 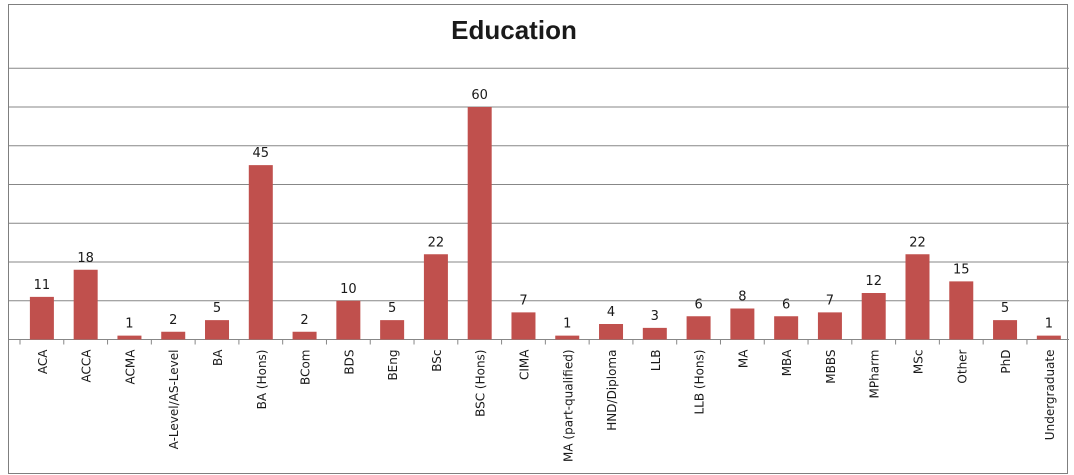 What do you see at coordinates (829, 326) in the screenshot?
I see `bar-mbbs` at bounding box center [829, 326].